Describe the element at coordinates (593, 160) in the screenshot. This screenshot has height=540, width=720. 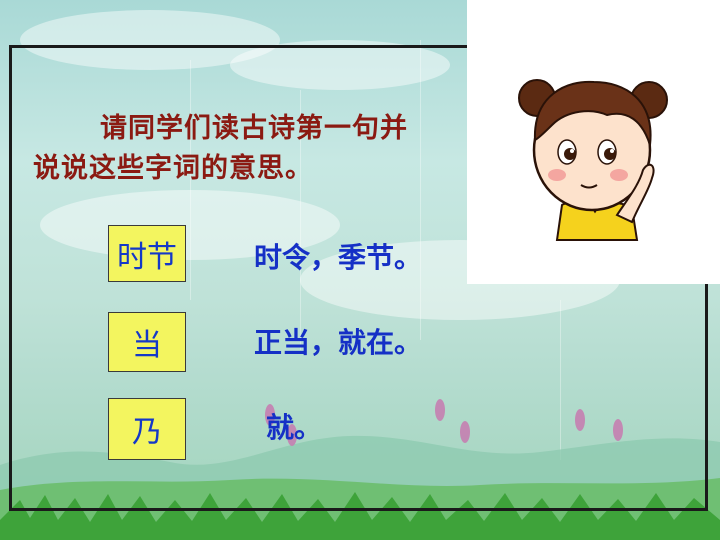
I see `cartoon-girl-icon` at that location.